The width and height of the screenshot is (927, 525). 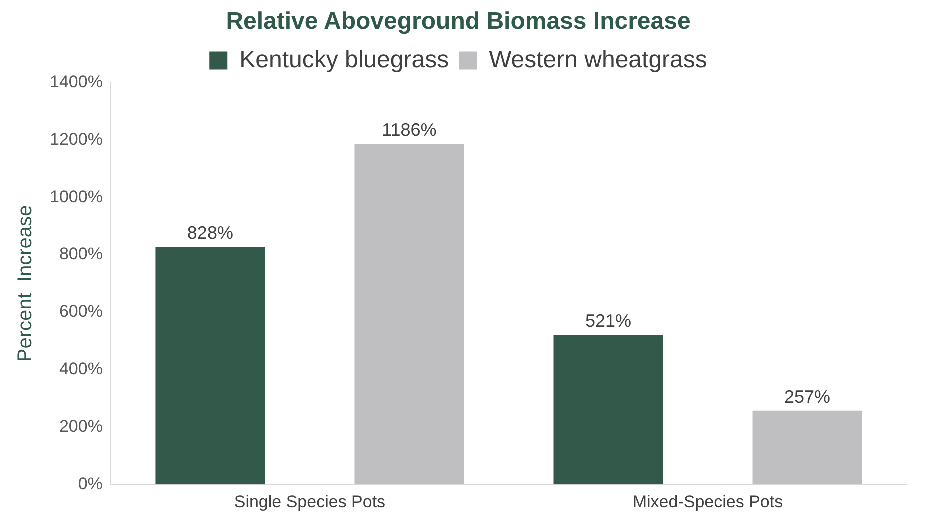 What do you see at coordinates (345, 60) in the screenshot?
I see `legend-label: Kentucky bluegrass` at bounding box center [345, 60].